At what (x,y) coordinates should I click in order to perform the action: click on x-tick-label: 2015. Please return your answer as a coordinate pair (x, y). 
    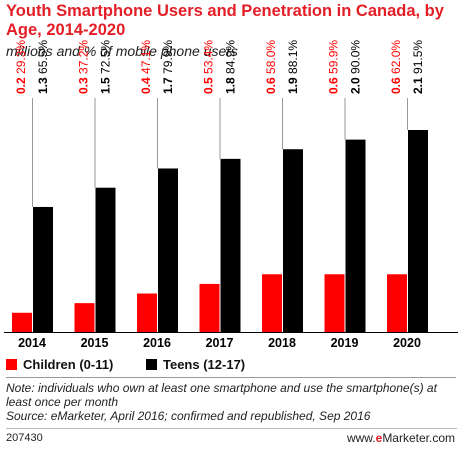
    Looking at the image, I should click on (95, 343).